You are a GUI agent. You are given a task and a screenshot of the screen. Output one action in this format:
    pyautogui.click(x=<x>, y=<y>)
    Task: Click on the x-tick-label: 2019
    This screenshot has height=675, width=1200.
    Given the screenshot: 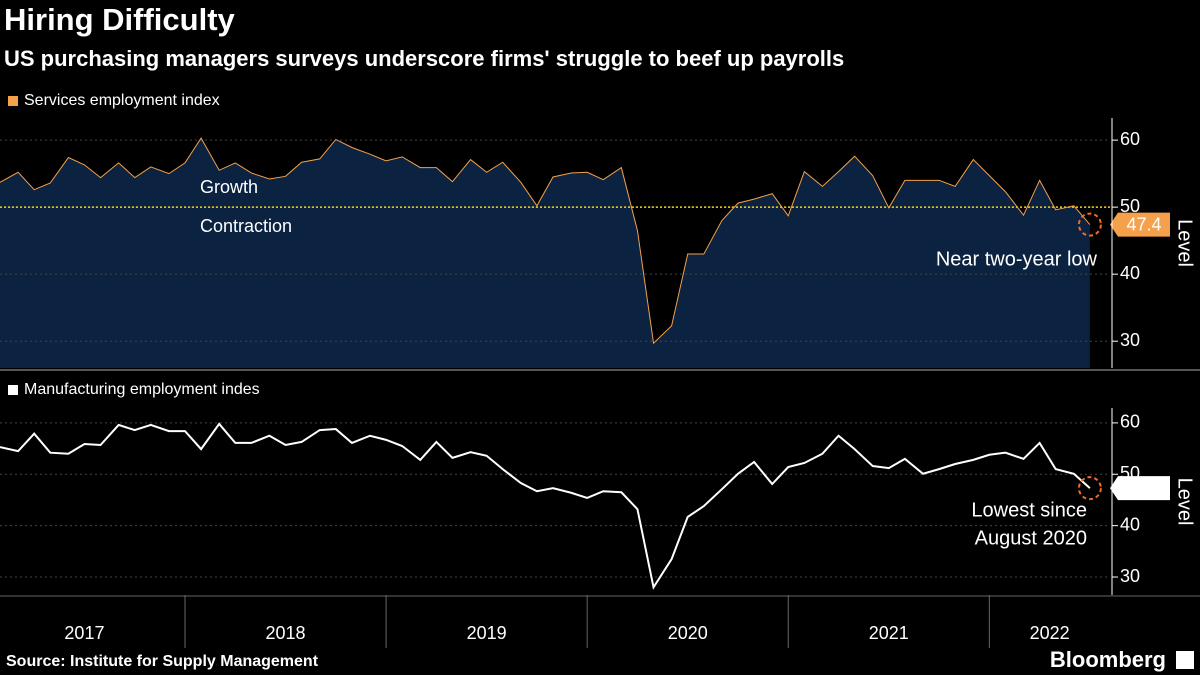 What is the action you would take?
    pyautogui.click(x=487, y=633)
    